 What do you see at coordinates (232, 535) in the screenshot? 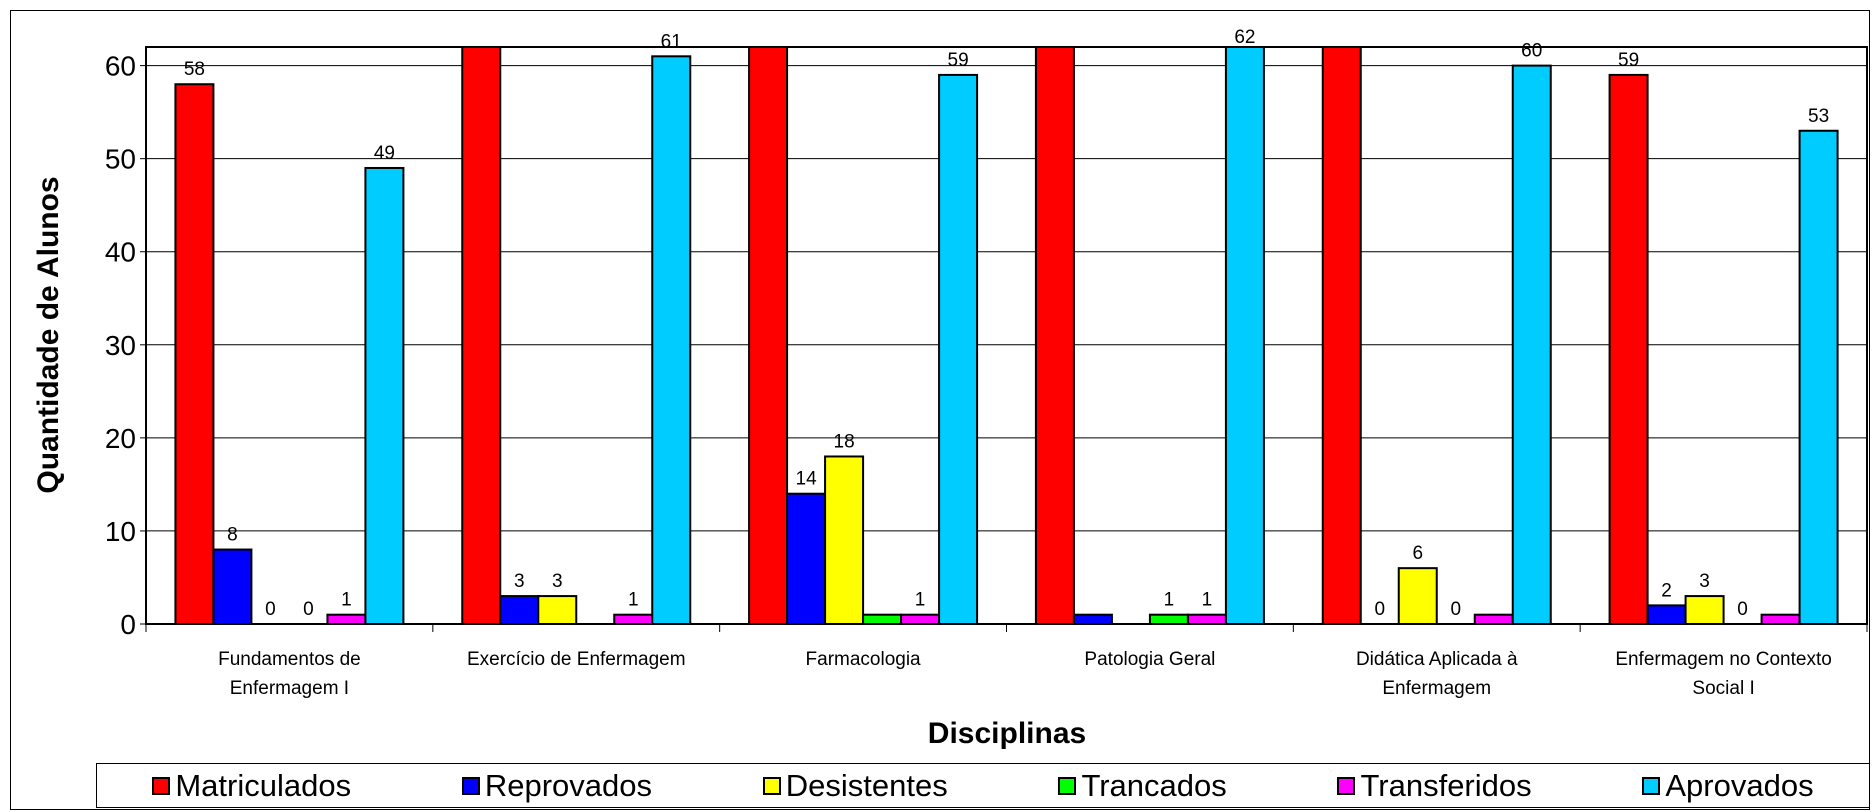
I see `data-label: 8` at bounding box center [232, 535].